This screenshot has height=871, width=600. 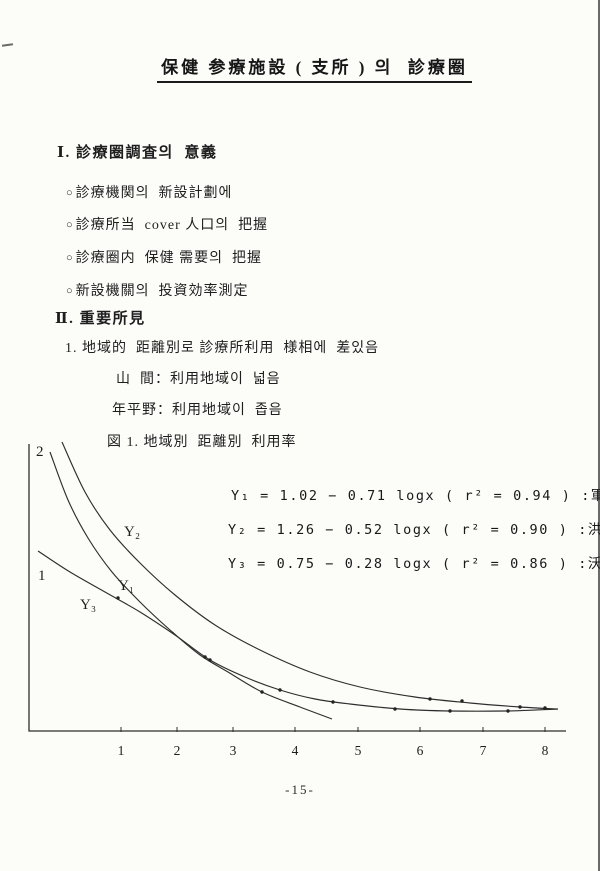 I want to click on page-title: 保健 参療施設 ( 支所 ) 의 診療圈, so click(x=300, y=65).